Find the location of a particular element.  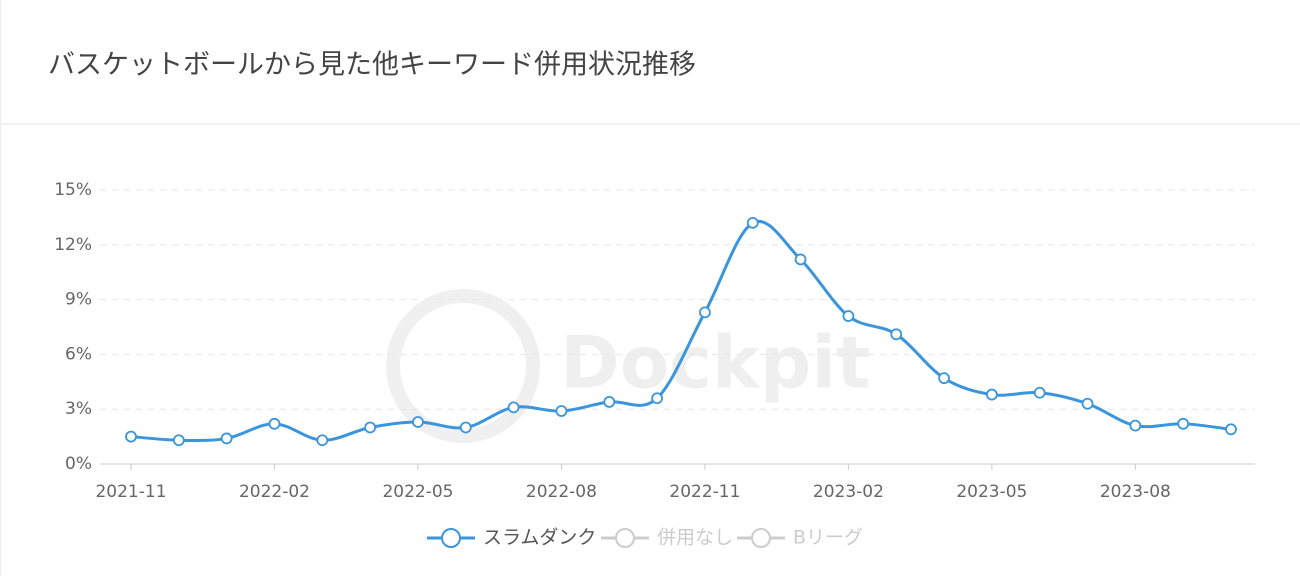

x-tick-label: 2022-08 is located at coordinates (561, 492).